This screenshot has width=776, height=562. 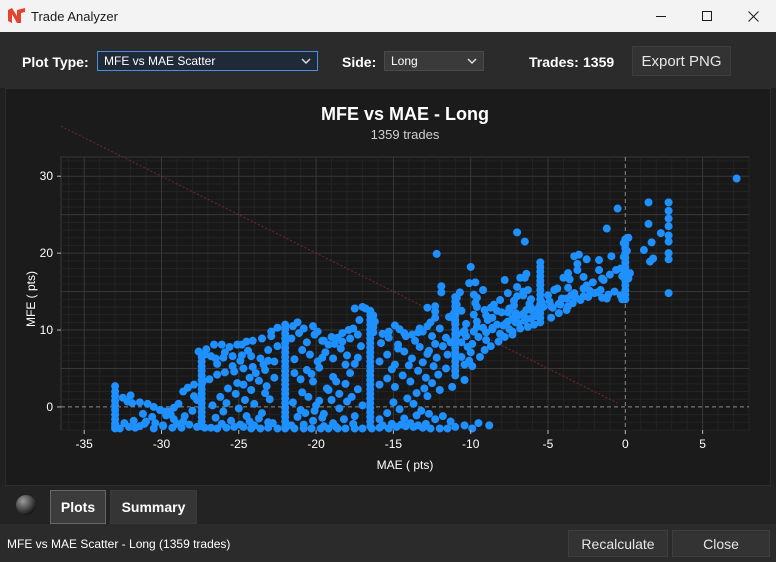 I want to click on minimize-icon, so click(x=660, y=16).